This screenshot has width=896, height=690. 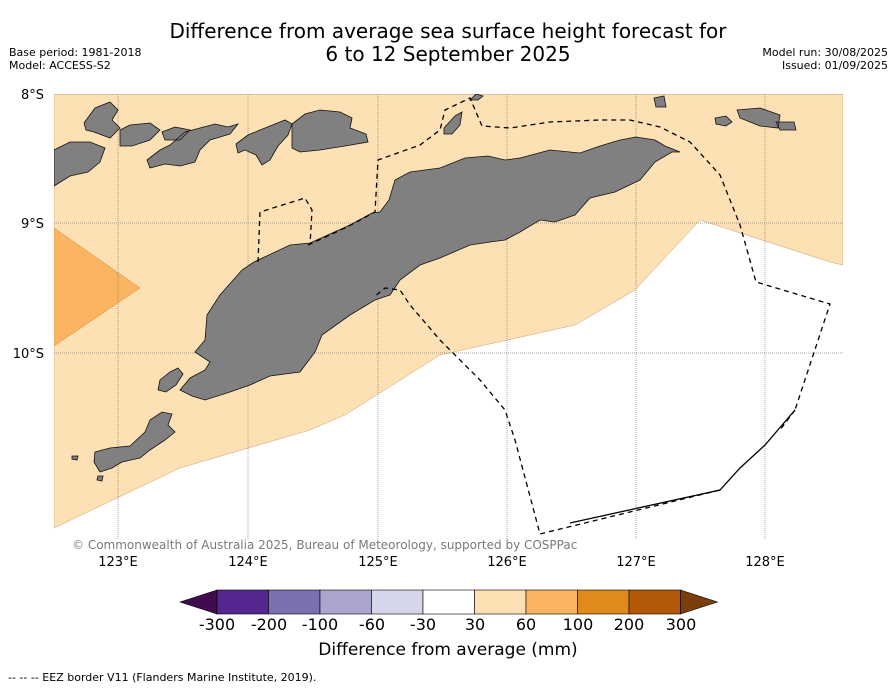 I want to click on colorbar-tick: -300, so click(x=217, y=624).